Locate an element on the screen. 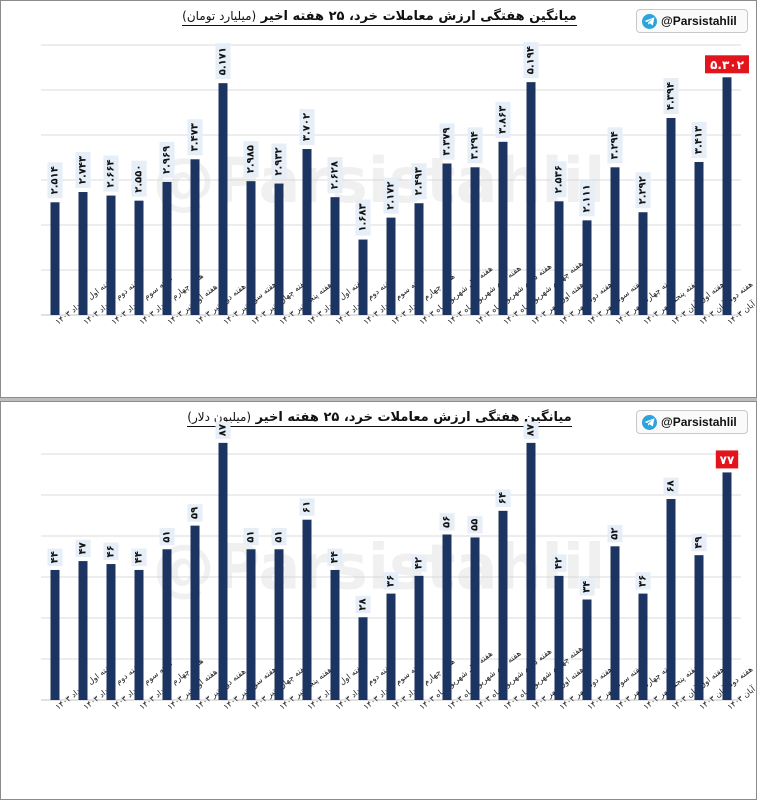 The height and width of the screenshot is (801, 757). data-label: ۱.۶۸۳ is located at coordinates (363, 217).